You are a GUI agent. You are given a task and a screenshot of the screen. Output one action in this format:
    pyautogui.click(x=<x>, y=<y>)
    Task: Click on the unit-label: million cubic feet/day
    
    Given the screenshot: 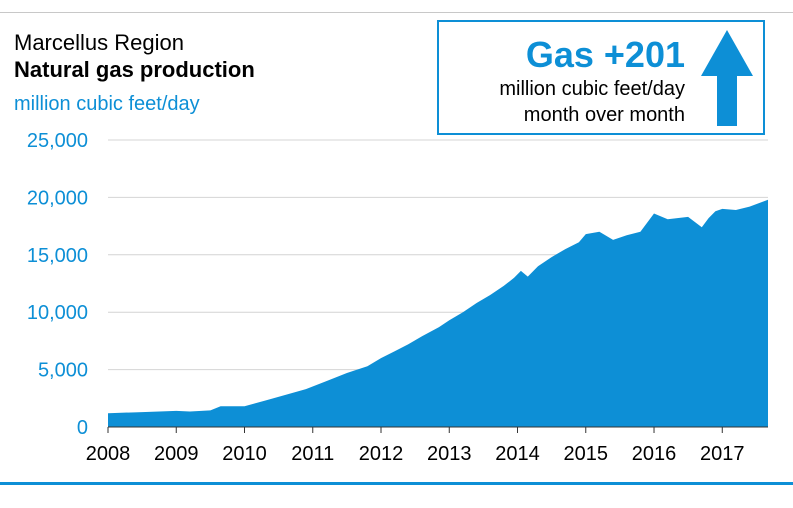 What is the action you would take?
    pyautogui.click(x=107, y=104)
    